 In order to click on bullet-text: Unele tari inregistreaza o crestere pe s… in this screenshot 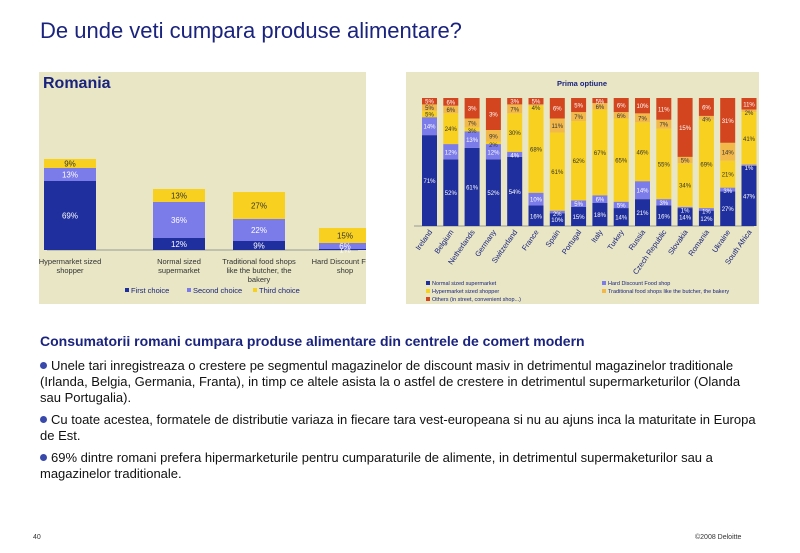, I will do `click(390, 381)`.